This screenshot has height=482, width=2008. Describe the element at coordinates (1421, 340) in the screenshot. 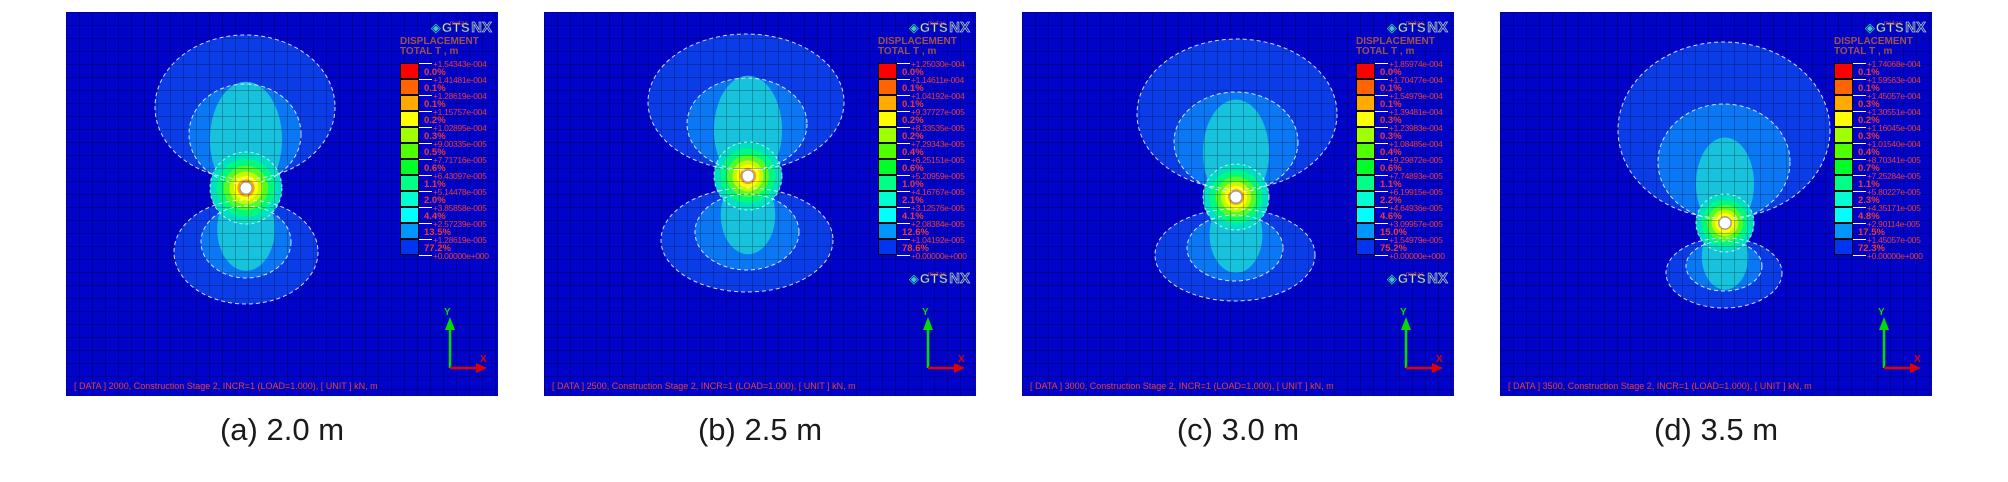

I see `axis-triad: Y X` at that location.